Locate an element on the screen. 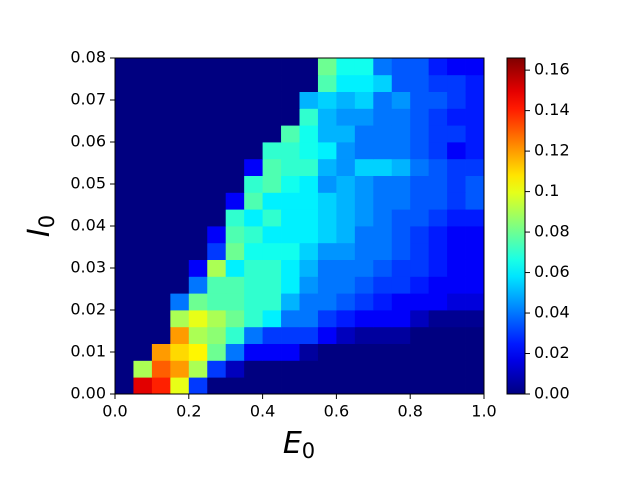 The width and height of the screenshot is (640, 480). x-tick-label: 0.6 is located at coordinates (336, 411).